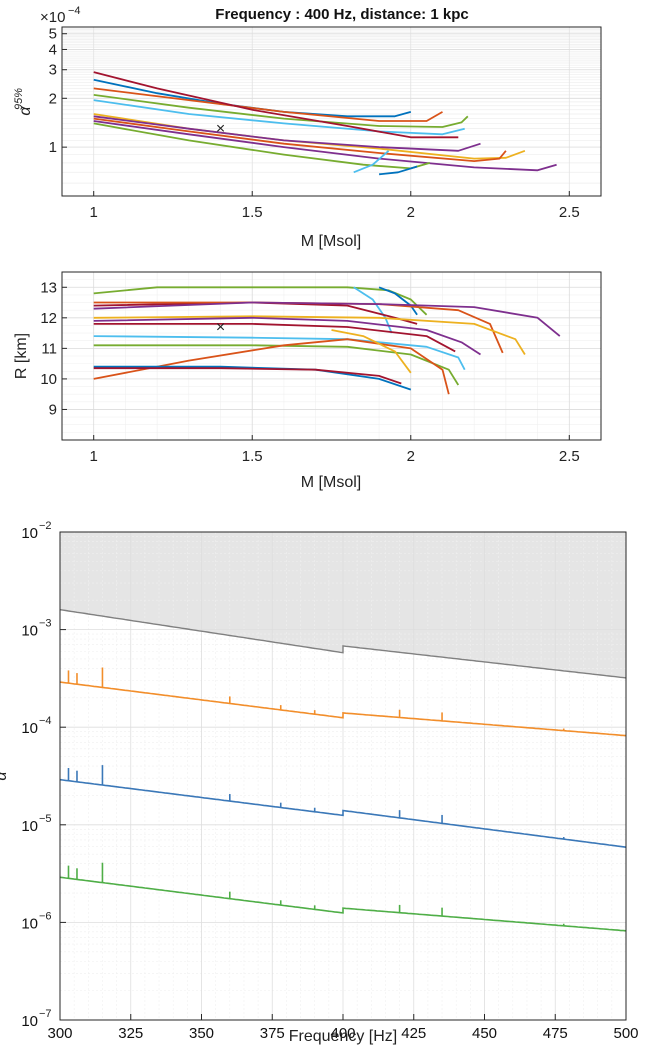  Describe the element at coordinates (53, 70) in the screenshot. I see `y-tick-label: 3` at that location.